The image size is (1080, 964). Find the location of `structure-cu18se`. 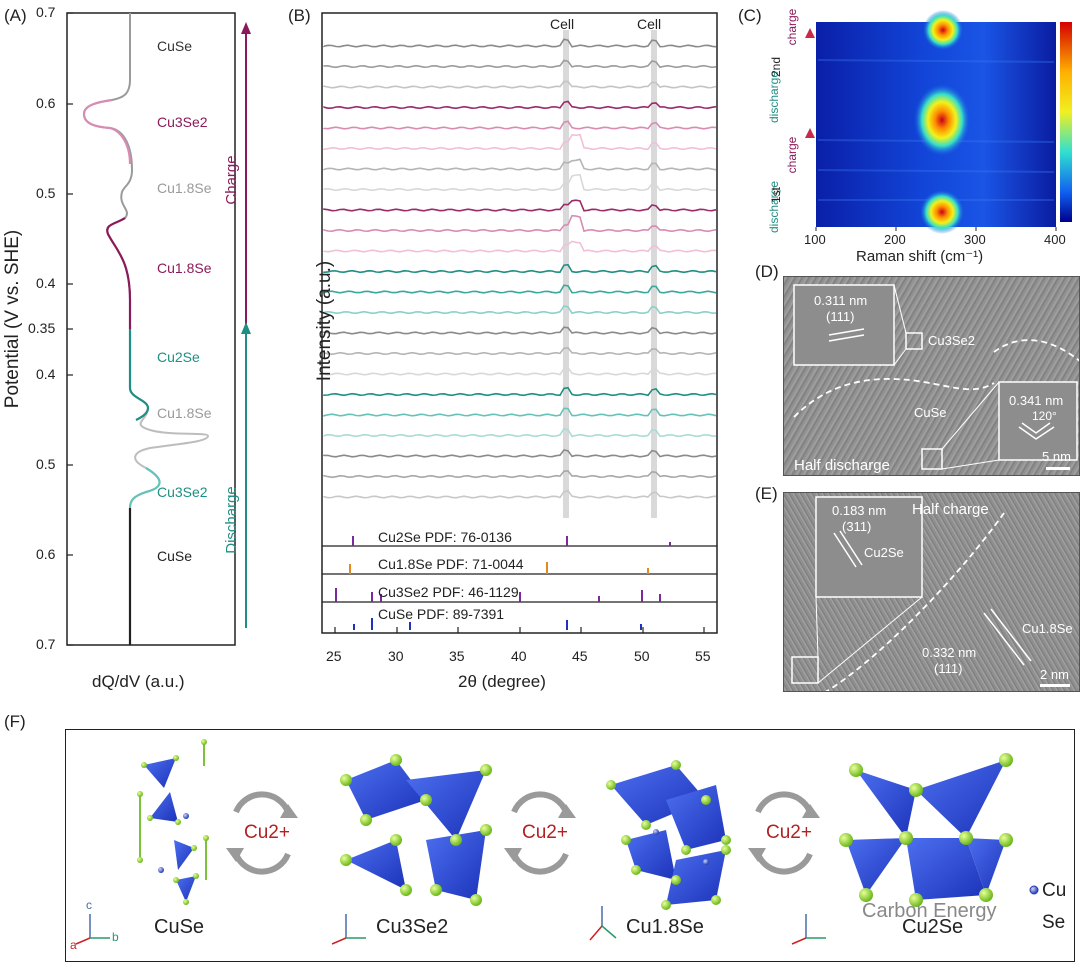

structure-cu18se is located at coordinates (668, 835).